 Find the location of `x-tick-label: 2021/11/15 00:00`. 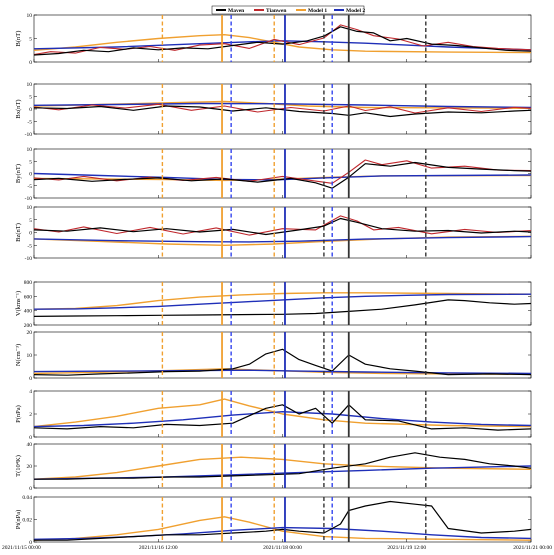

x-tick-label: 2021/11/15 00:00 is located at coordinates (21, 548).